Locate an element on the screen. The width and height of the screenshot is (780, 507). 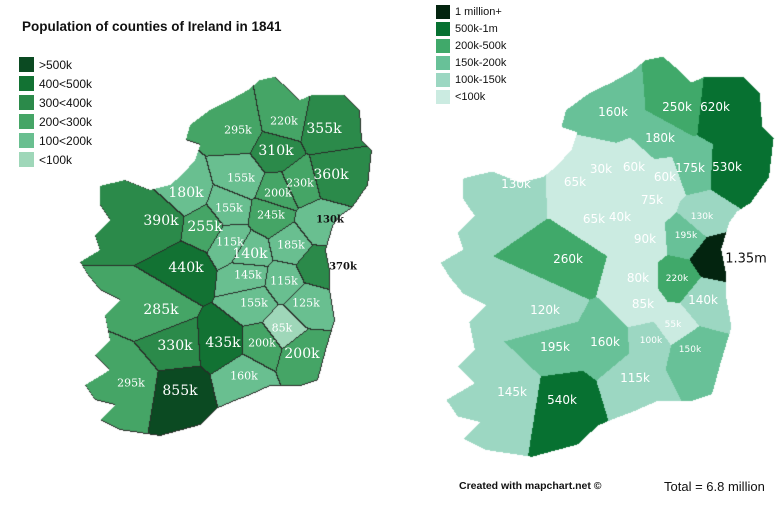
legend-label: 150k-200k is located at coordinates (481, 62).